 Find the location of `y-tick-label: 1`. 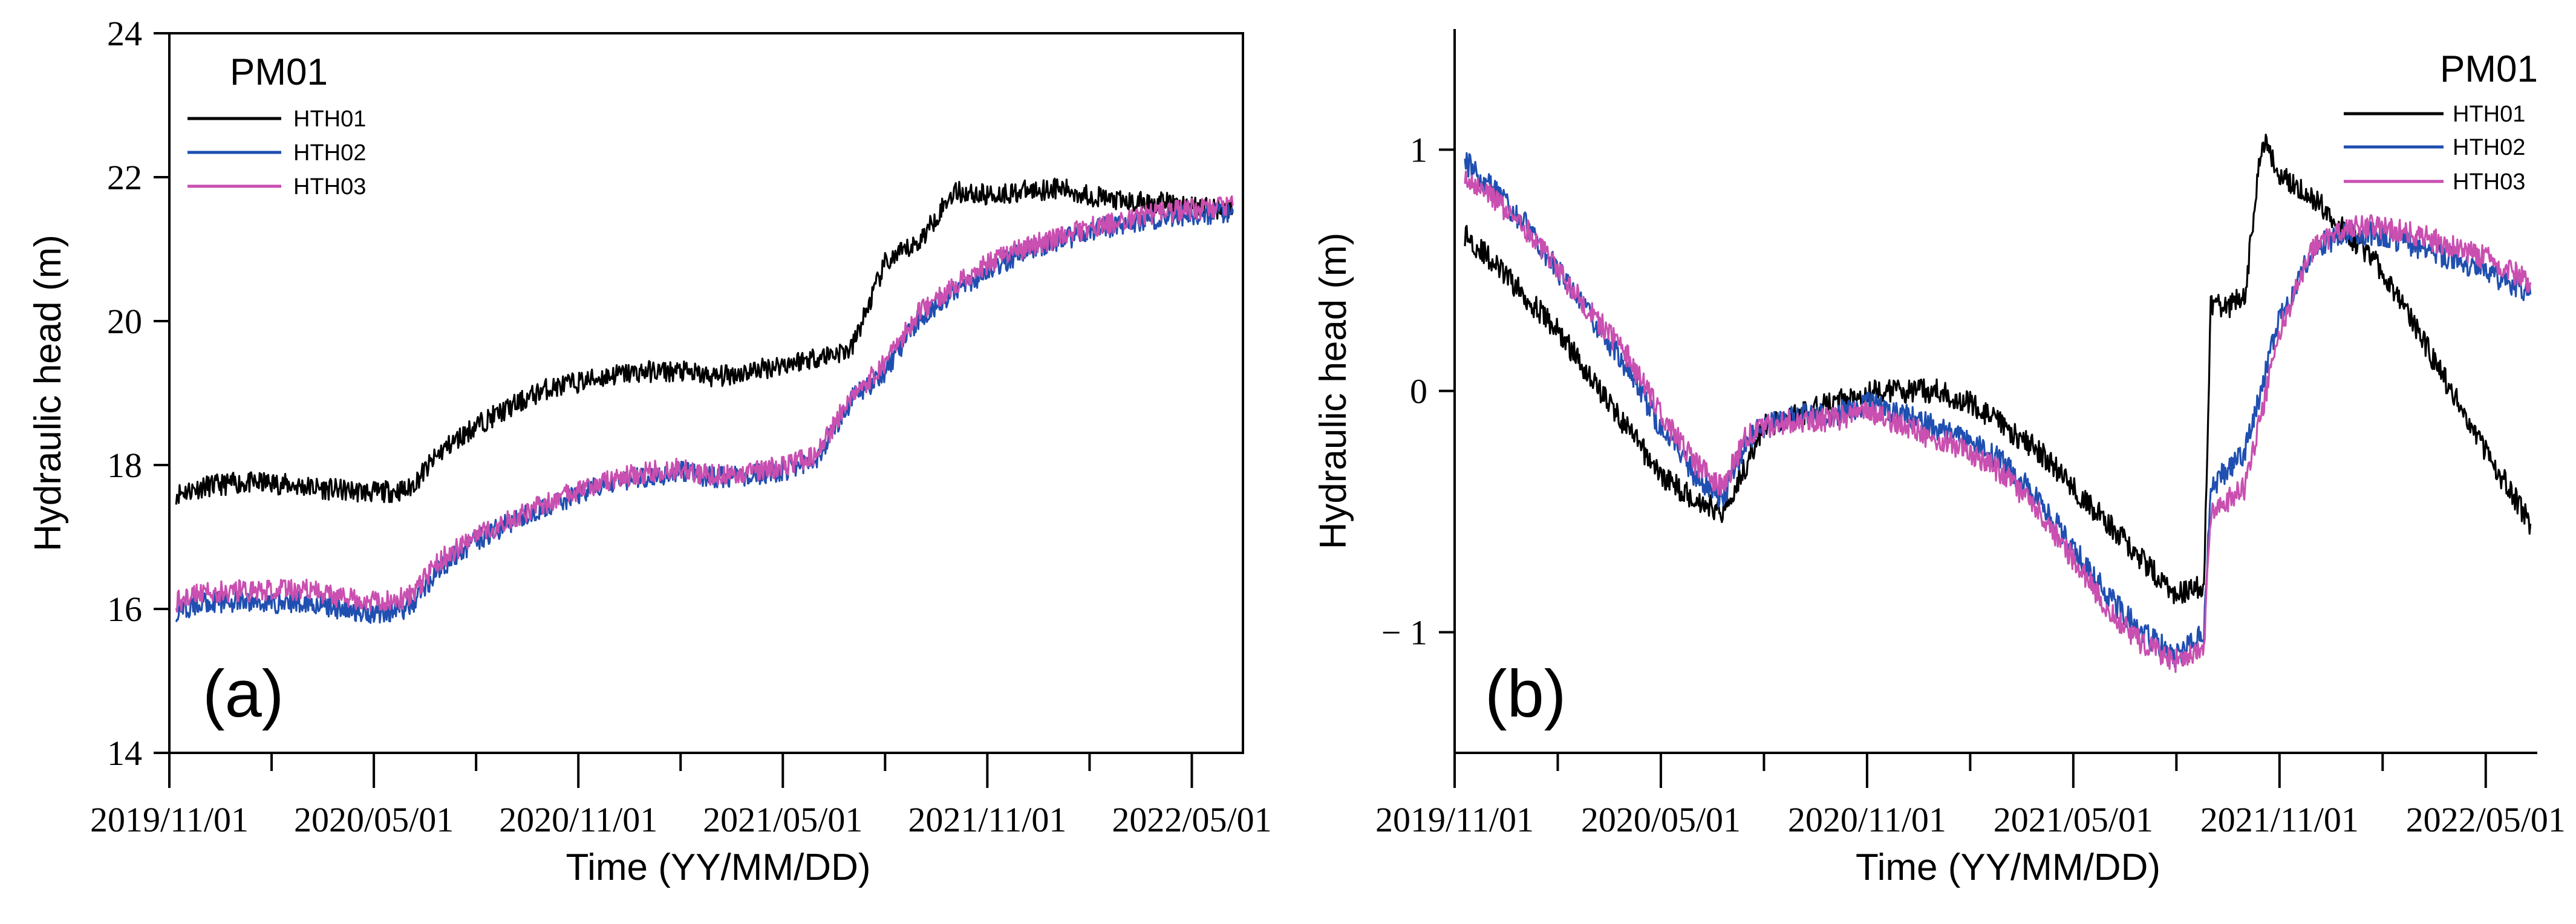

y-tick-label: 1 is located at coordinates (1418, 150).